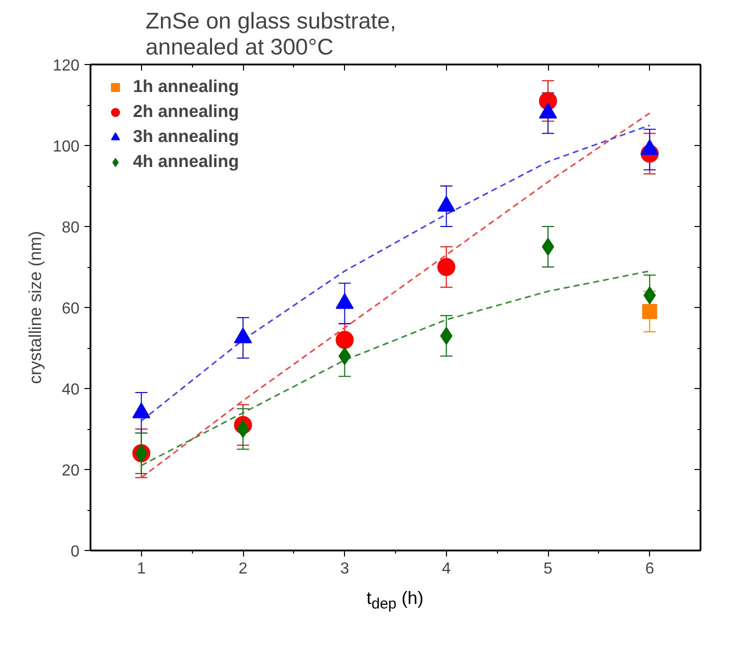 The width and height of the screenshot is (748, 652). Describe the element at coordinates (446, 569) in the screenshot. I see `x-tick-label: 4` at that location.